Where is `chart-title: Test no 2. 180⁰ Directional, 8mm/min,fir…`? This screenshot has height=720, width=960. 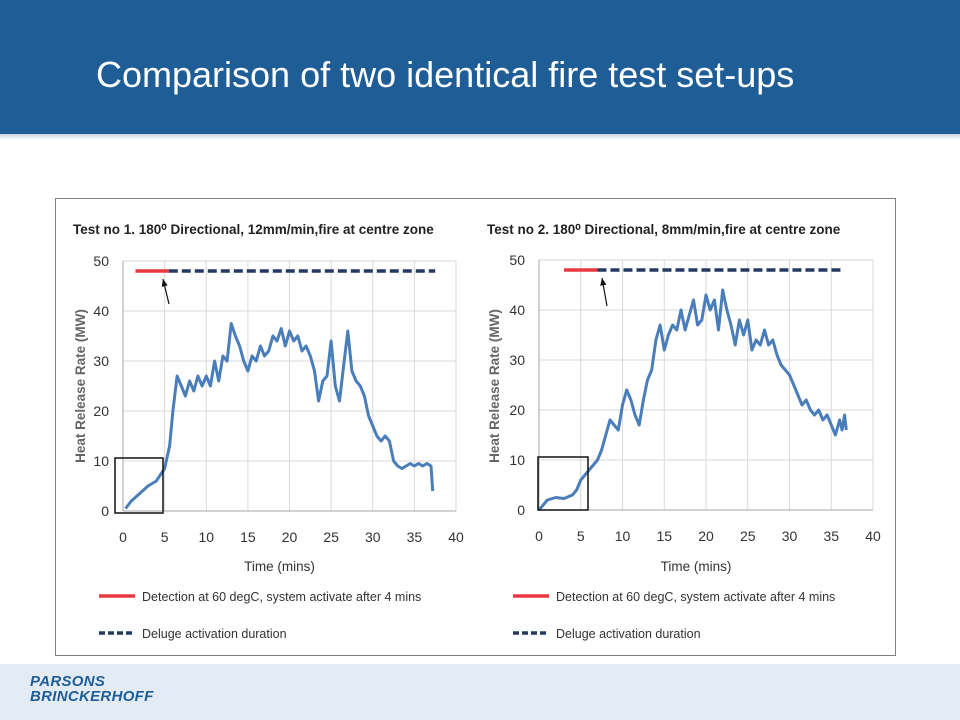
chart-title: Test no 2. 180⁰ Directional, 8mm/min,fir… is located at coordinates (664, 229).